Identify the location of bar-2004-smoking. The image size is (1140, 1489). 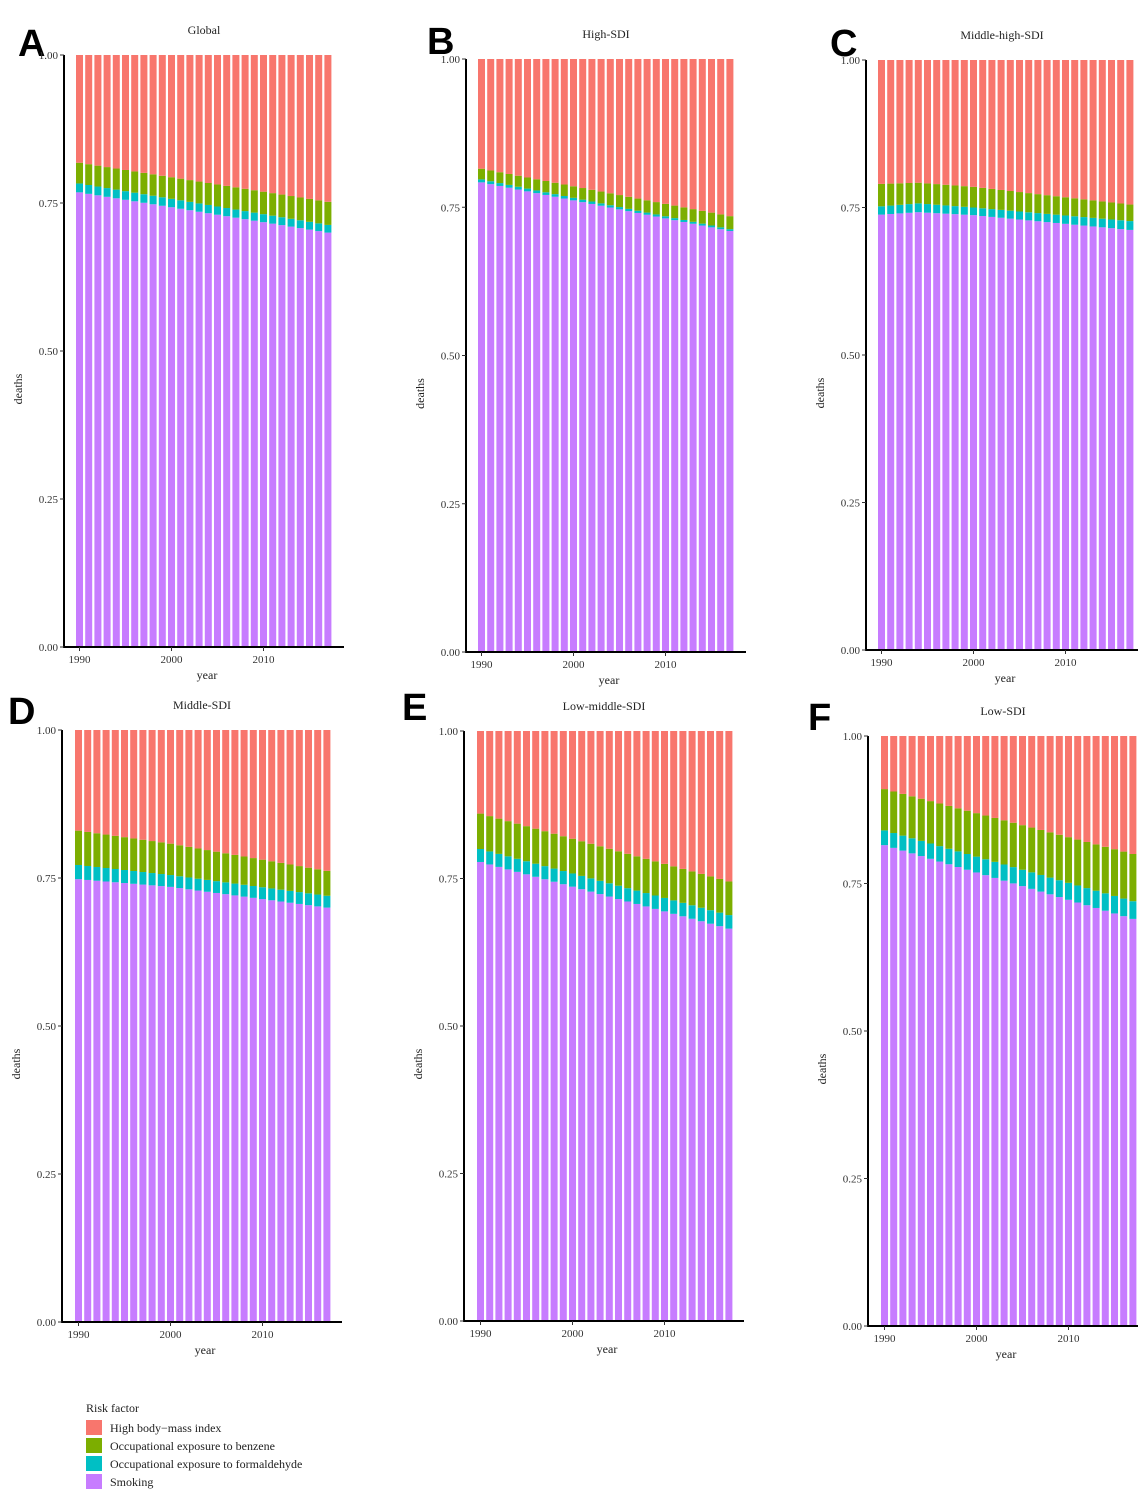
(207, 1106).